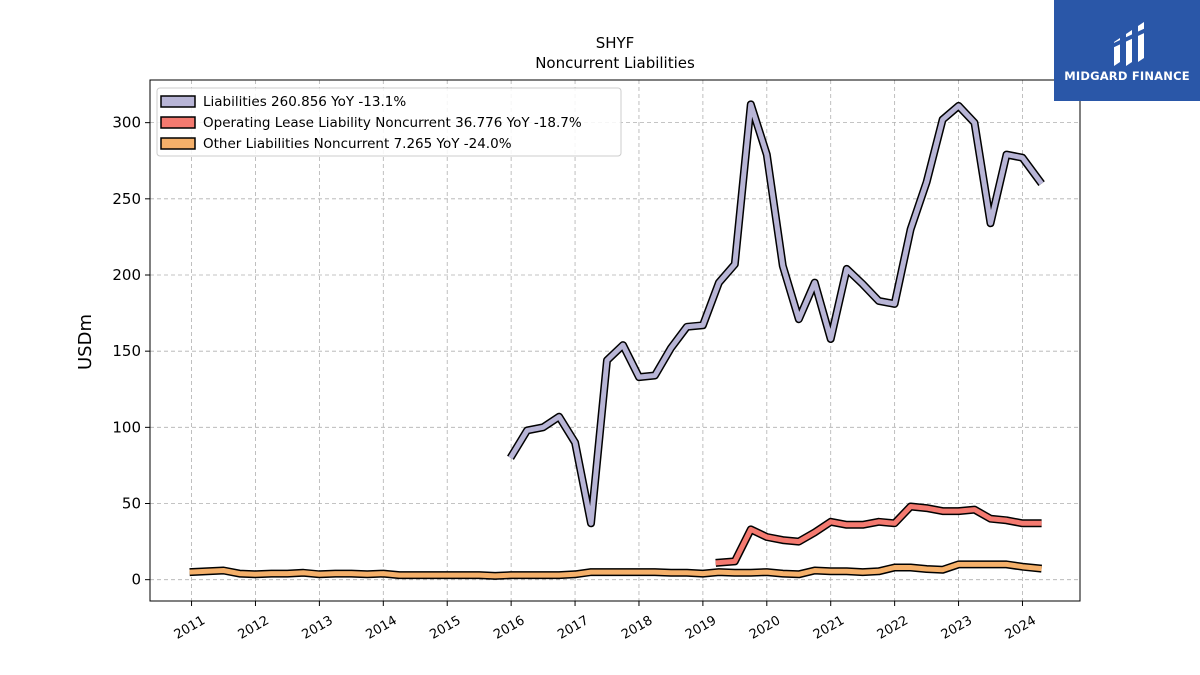 The width and height of the screenshot is (1200, 675). Describe the element at coordinates (957, 628) in the screenshot. I see `x-tick-label: 2023` at that location.